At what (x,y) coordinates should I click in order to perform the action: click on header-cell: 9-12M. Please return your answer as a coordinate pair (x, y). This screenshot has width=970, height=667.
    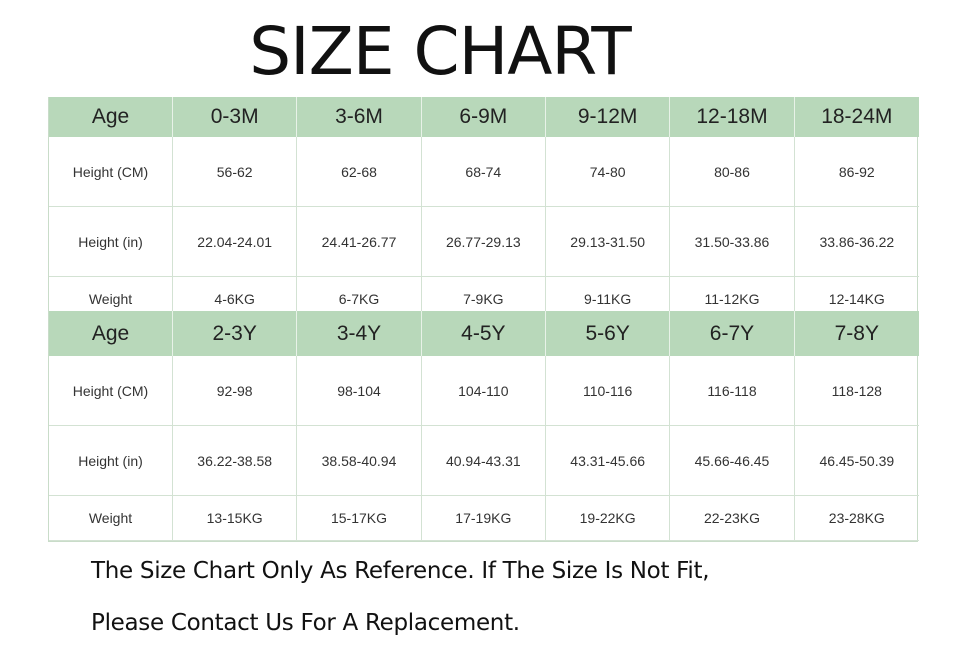
    Looking at the image, I should click on (608, 117).